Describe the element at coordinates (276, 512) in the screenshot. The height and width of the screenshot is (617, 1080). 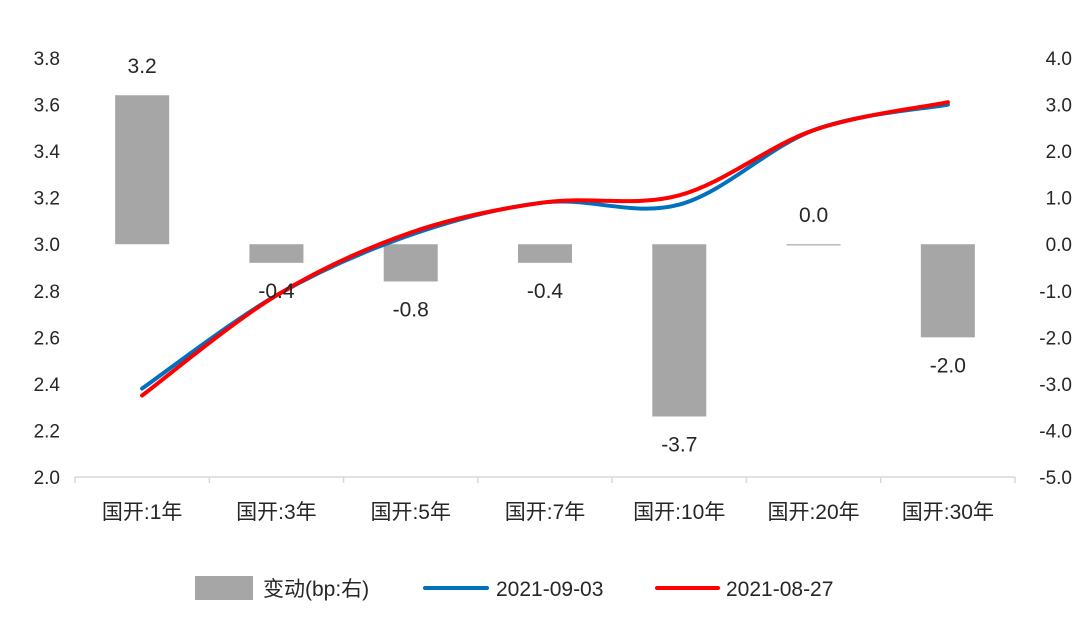
I see `category-label-1: 国开:3年` at that location.